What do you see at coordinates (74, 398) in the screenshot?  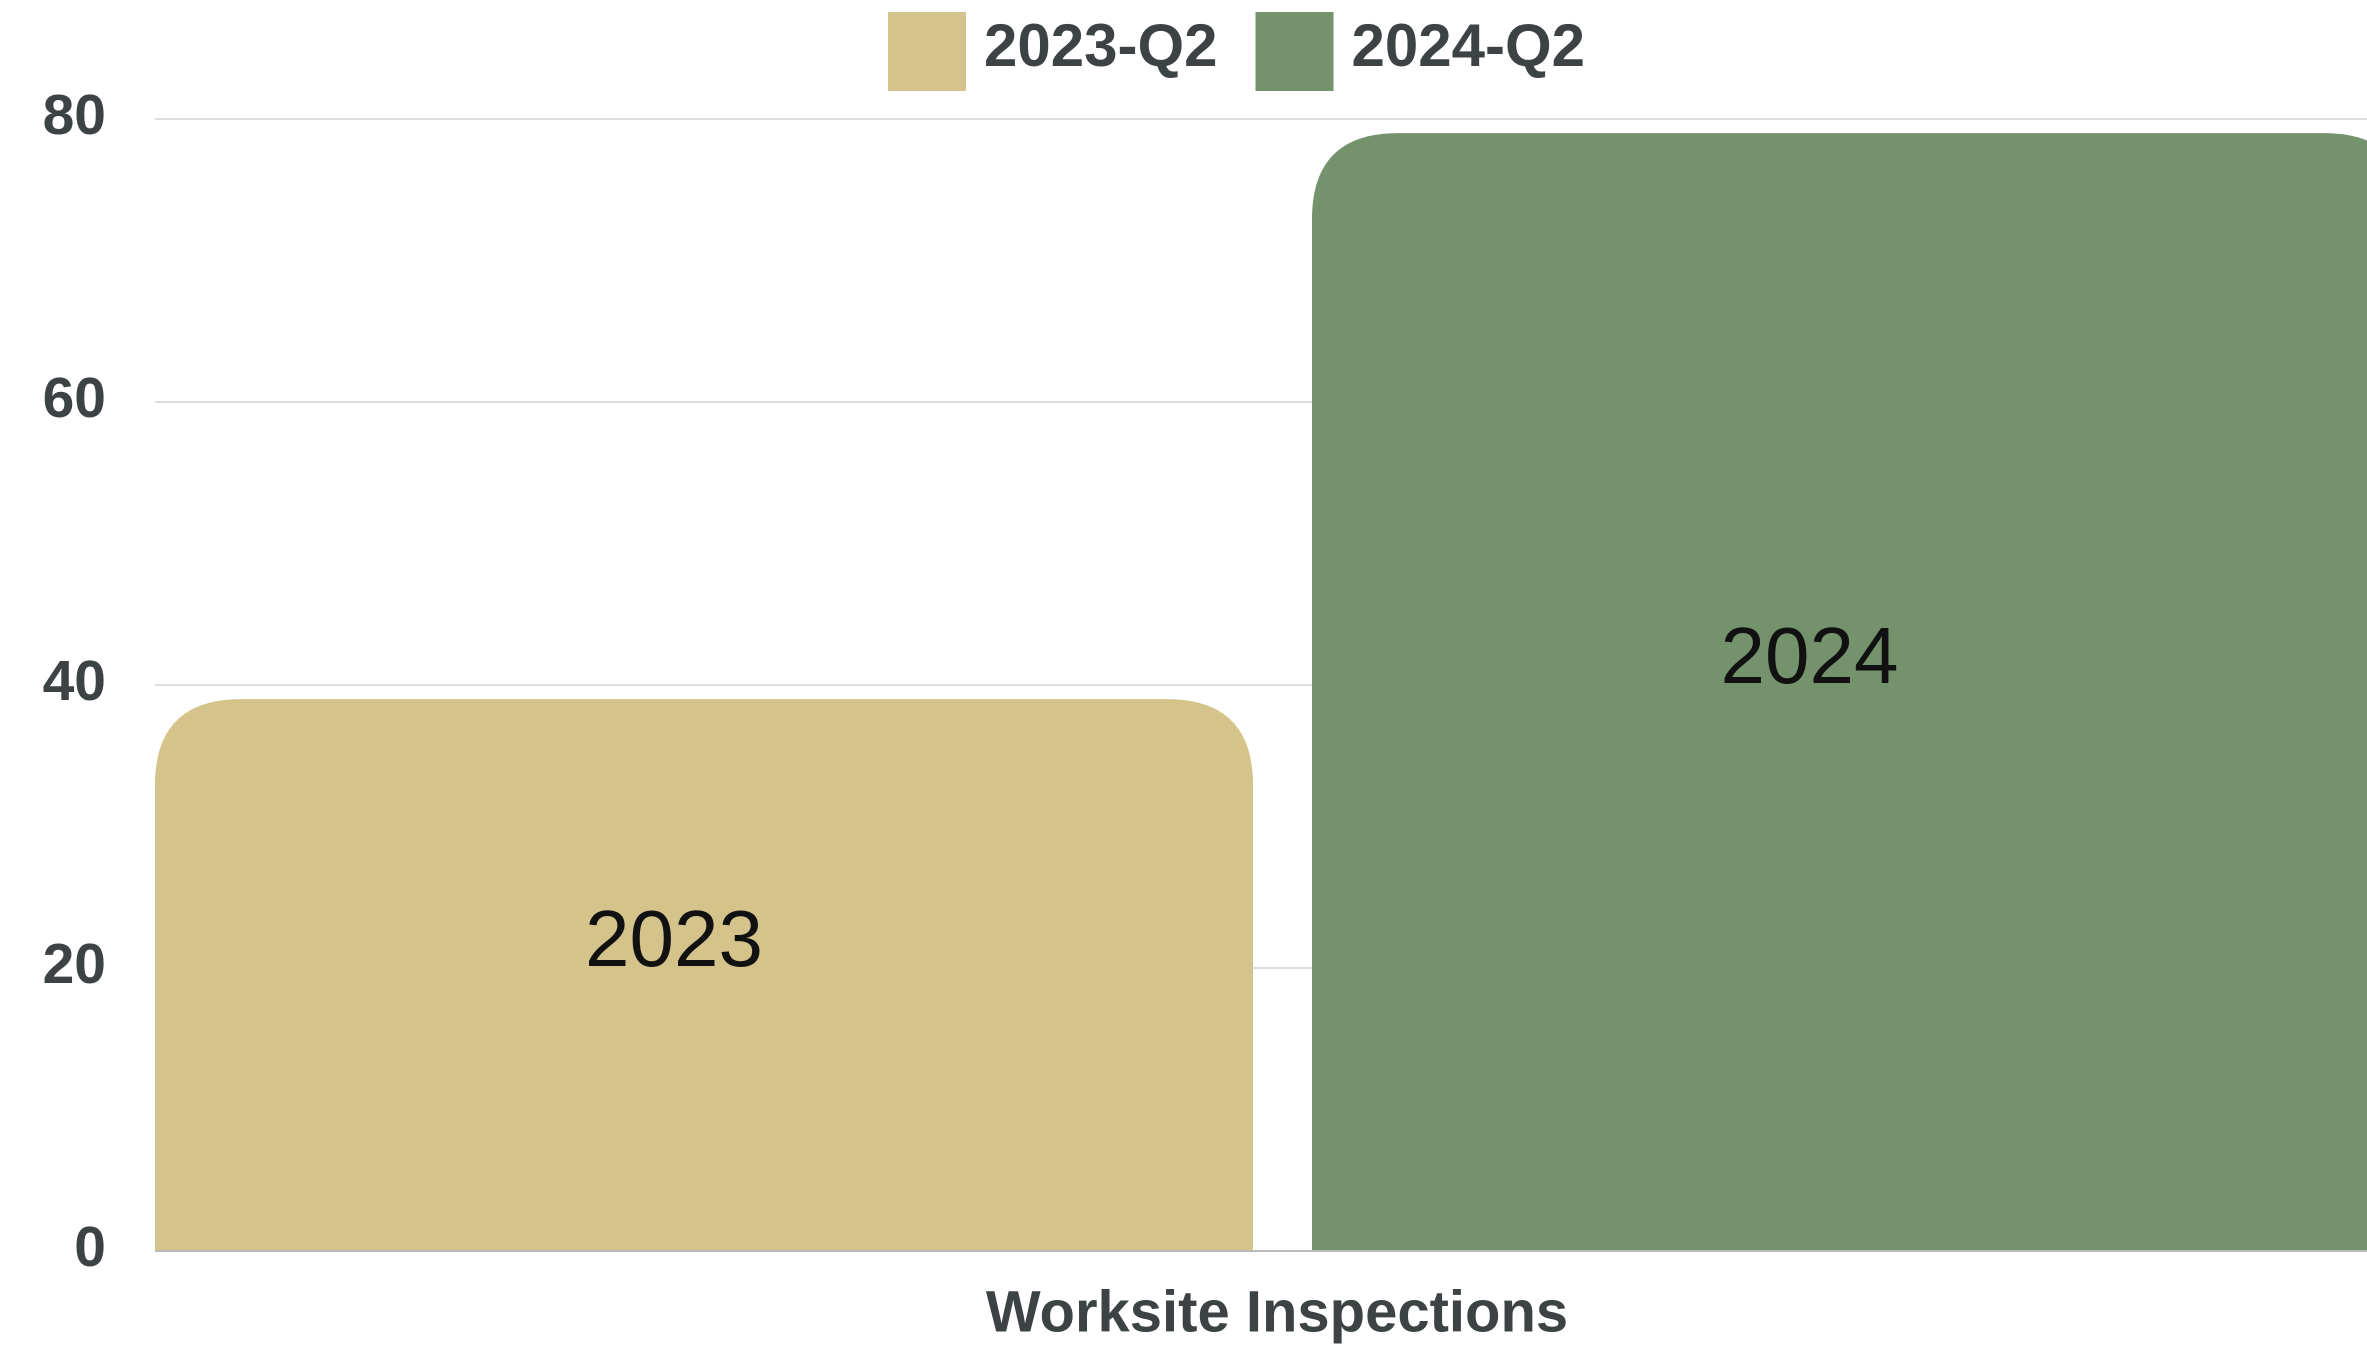 I see `y-tick-label: 60` at bounding box center [74, 398].